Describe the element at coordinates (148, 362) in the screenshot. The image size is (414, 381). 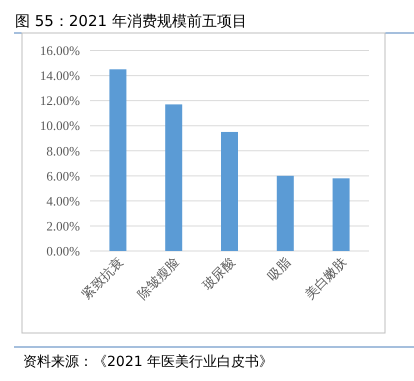
I see `text: 资料来源：《2021 年医美行业白皮书》` at that location.